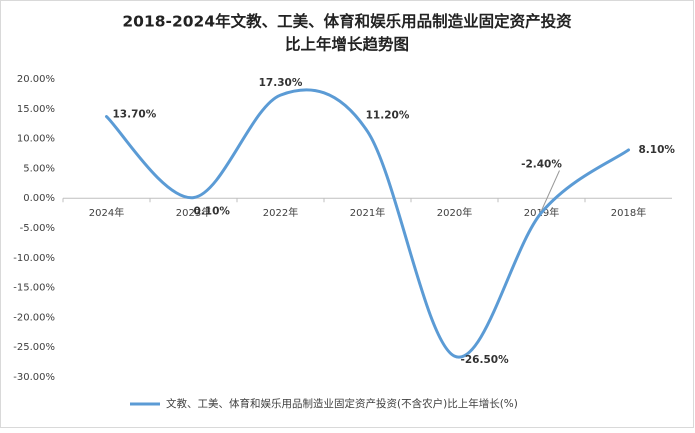 This screenshot has height=433, width=695. Describe the element at coordinates (106, 212) in the screenshot. I see `x-tick-label: 2024年` at that location.